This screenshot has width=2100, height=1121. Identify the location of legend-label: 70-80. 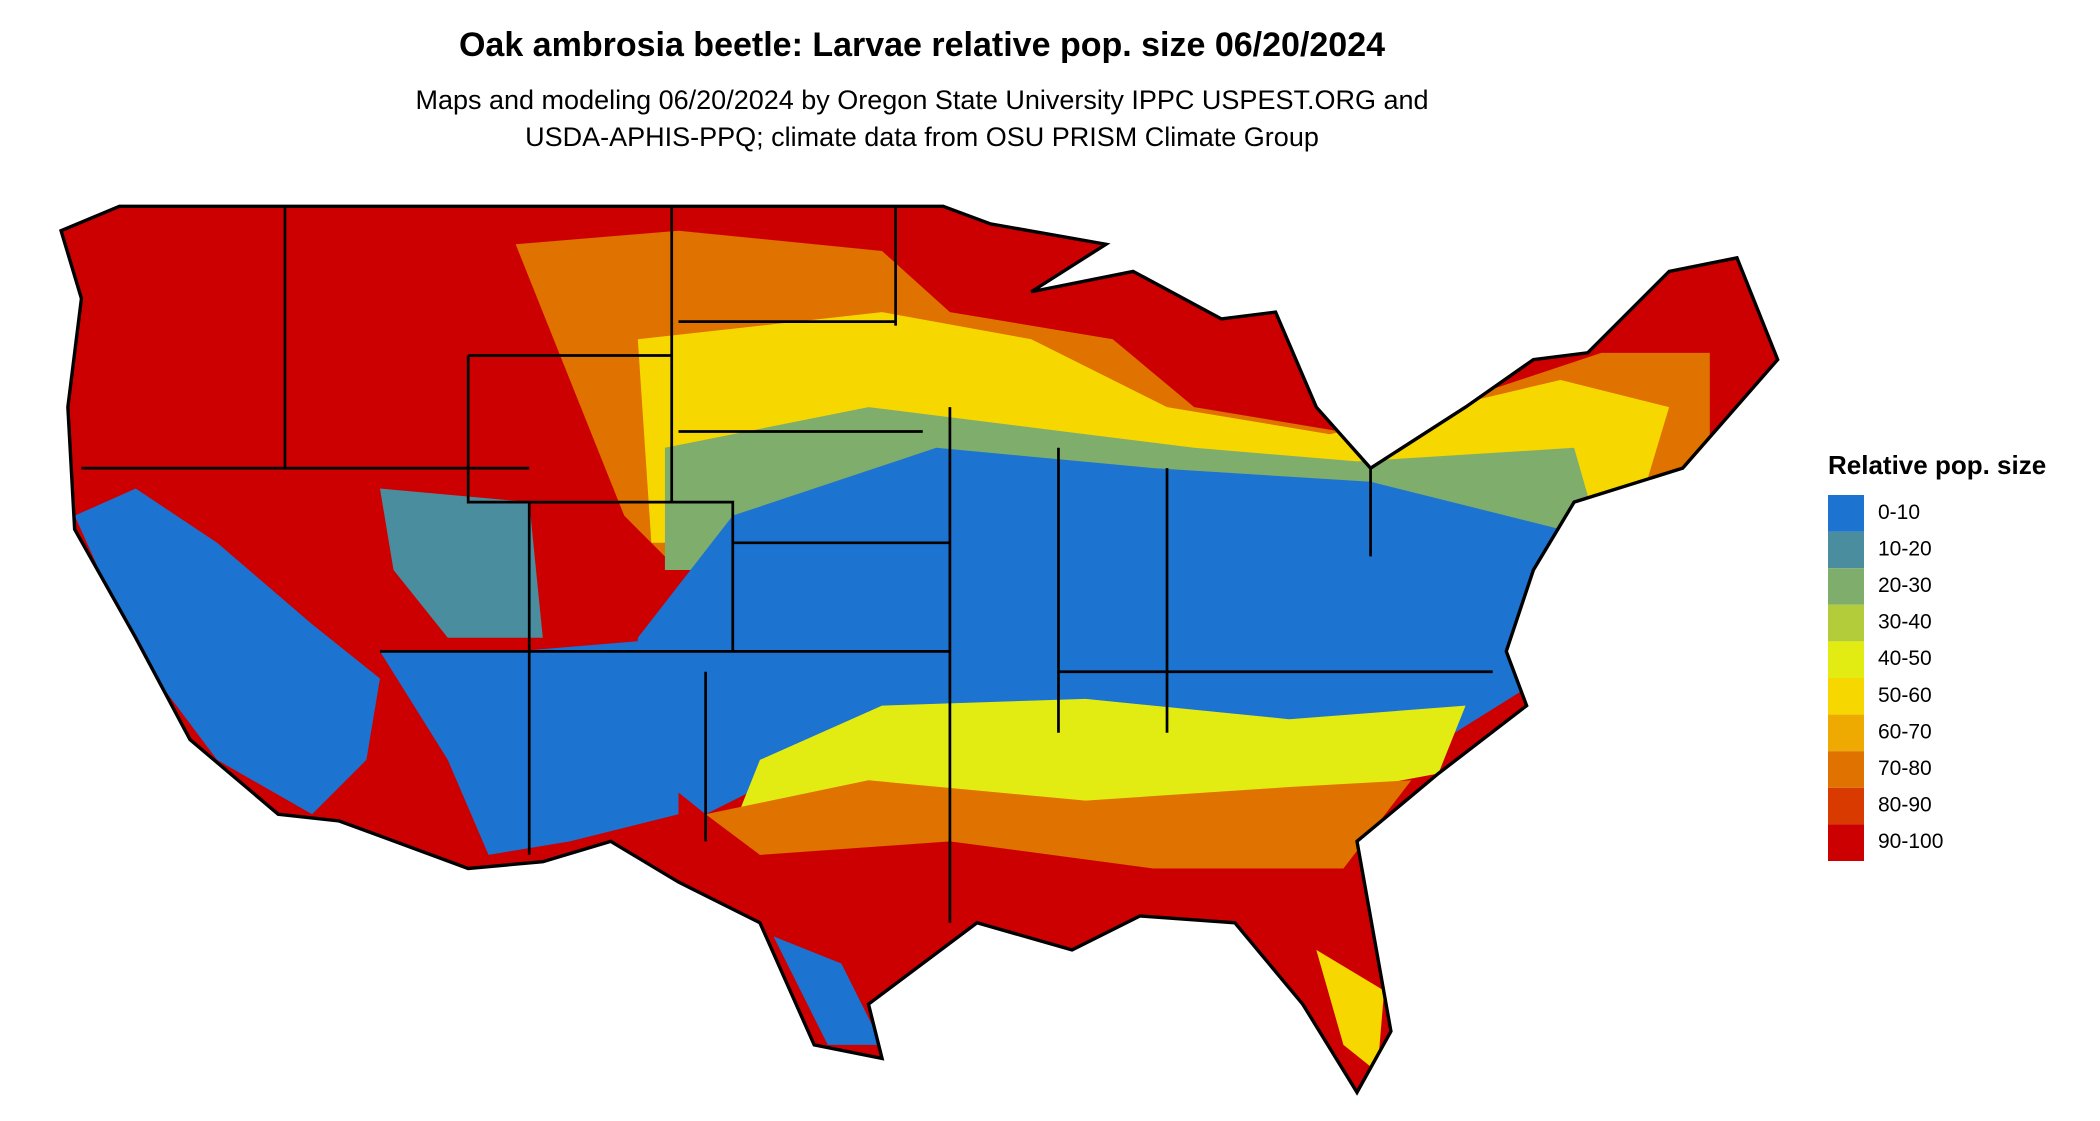
(1905, 768).